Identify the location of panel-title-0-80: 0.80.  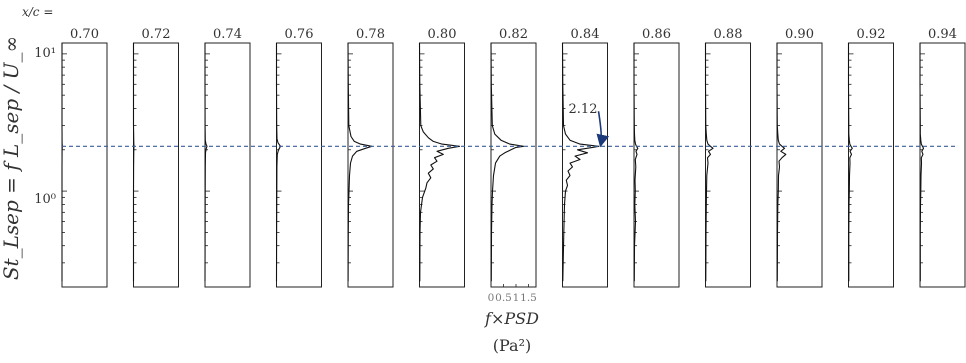
(442, 34).